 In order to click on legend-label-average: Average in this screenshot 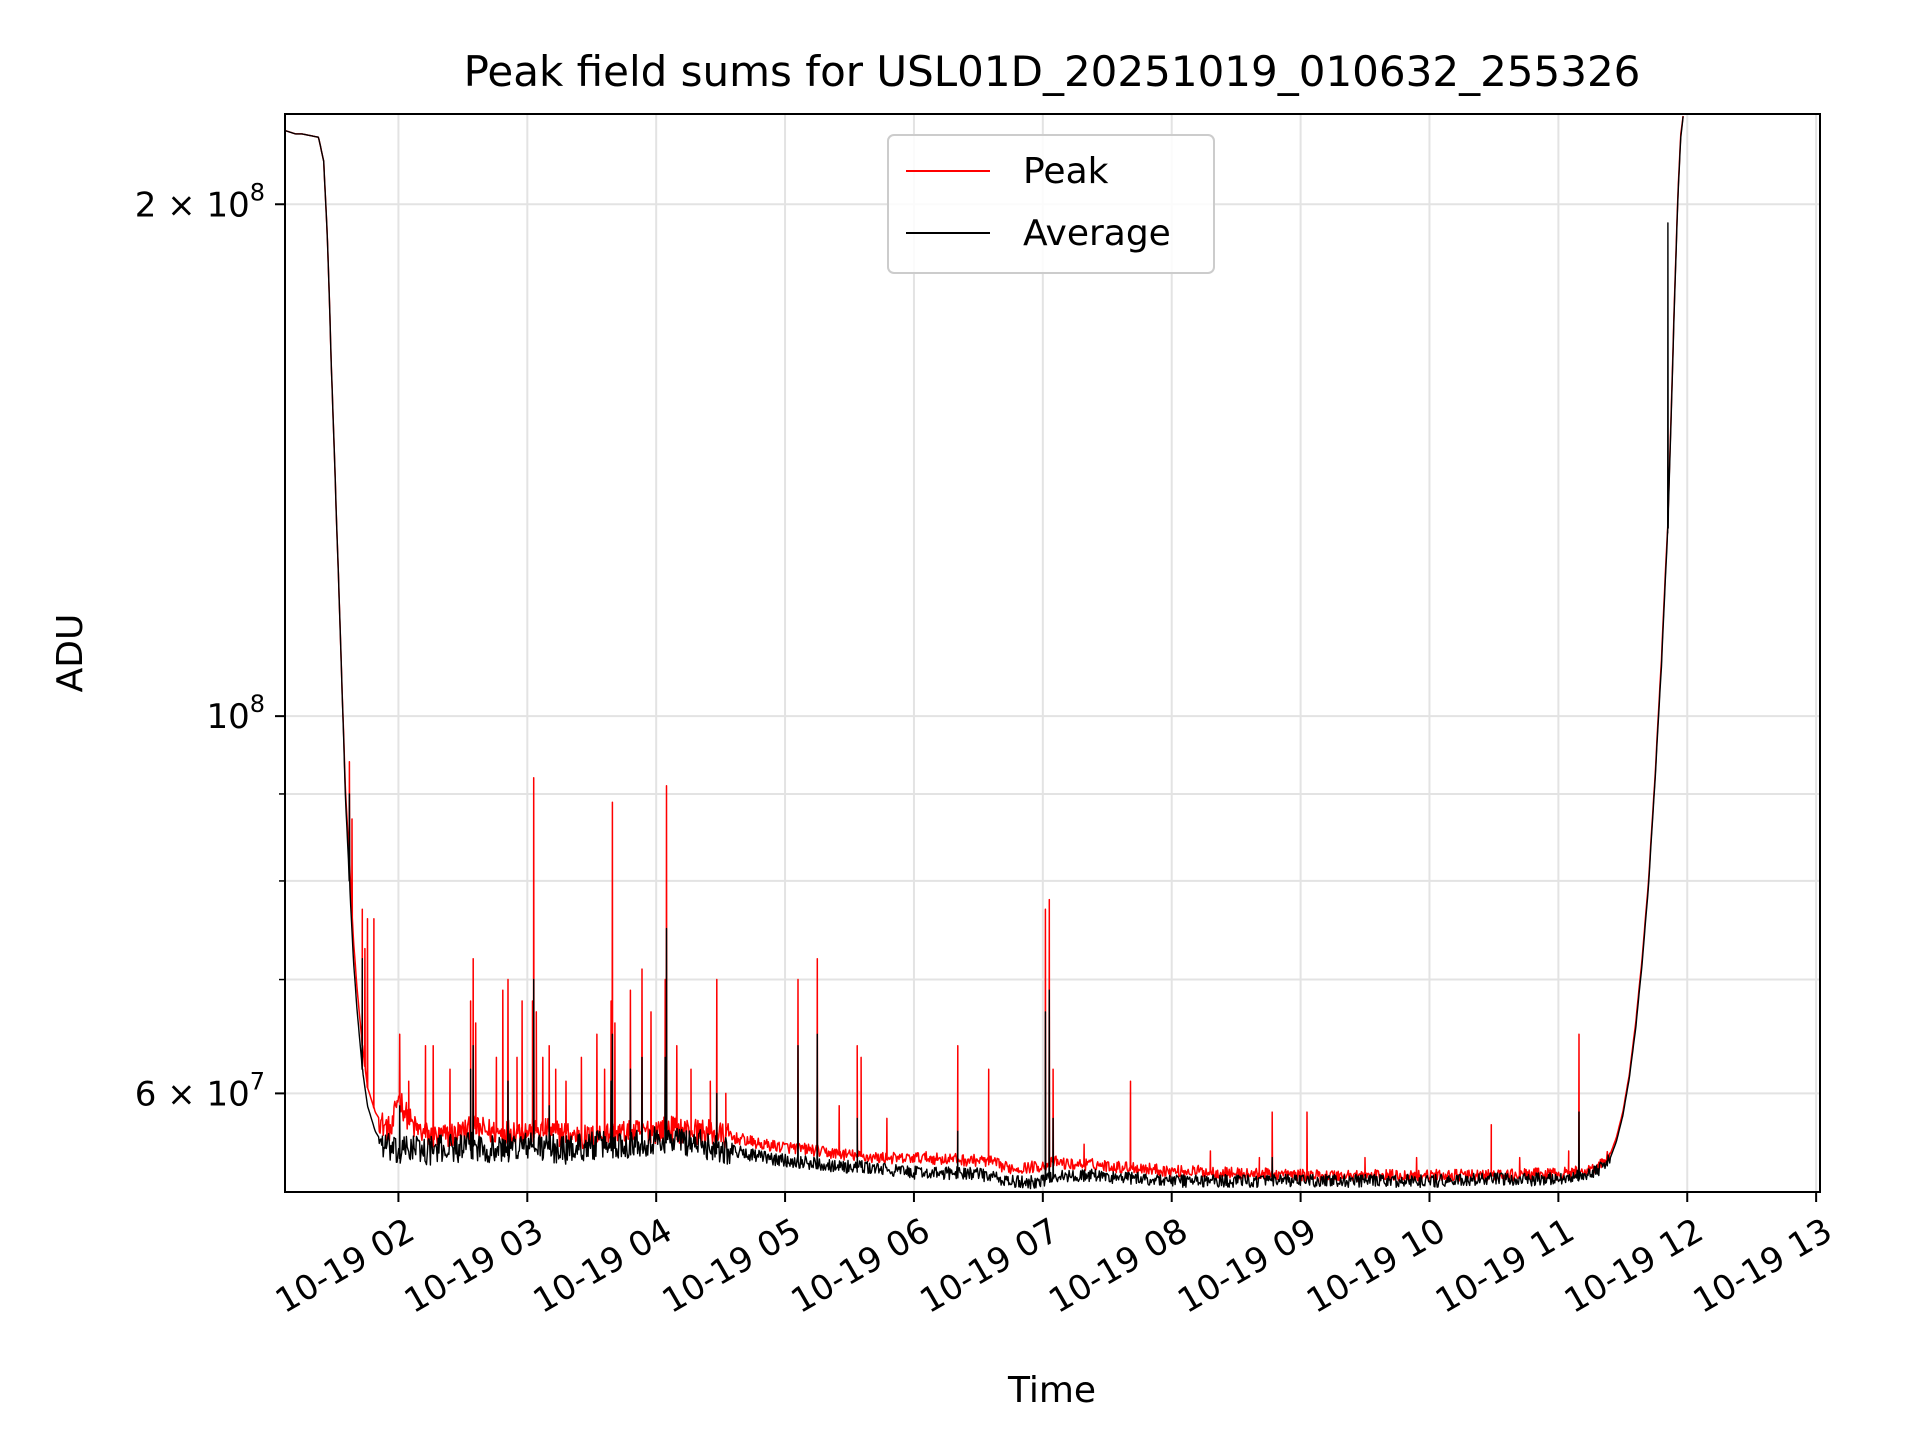, I will do `click(1097, 233)`.